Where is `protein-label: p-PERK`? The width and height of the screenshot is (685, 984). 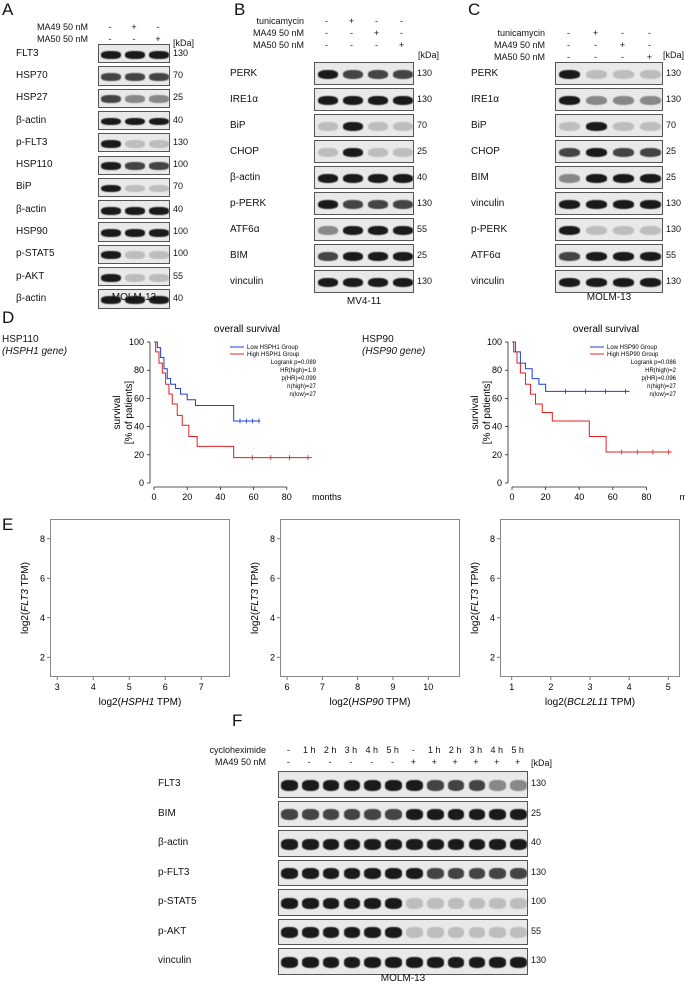 protein-label: p-PERK is located at coordinates (489, 229).